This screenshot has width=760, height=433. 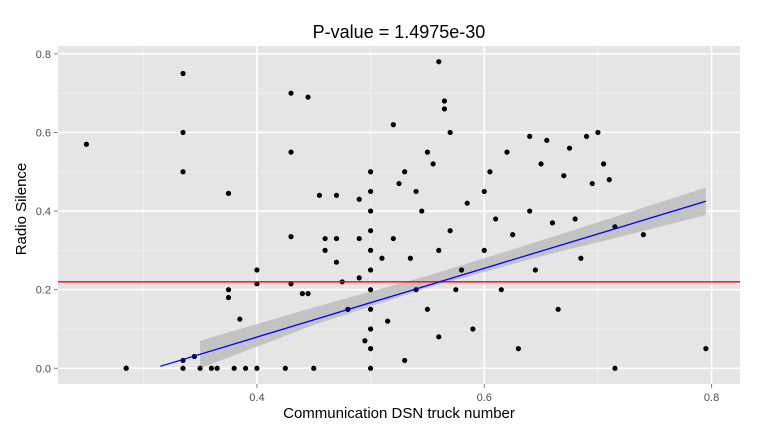 What do you see at coordinates (399, 413) in the screenshot?
I see `x-axis-label: Communication DSN truck number` at bounding box center [399, 413].